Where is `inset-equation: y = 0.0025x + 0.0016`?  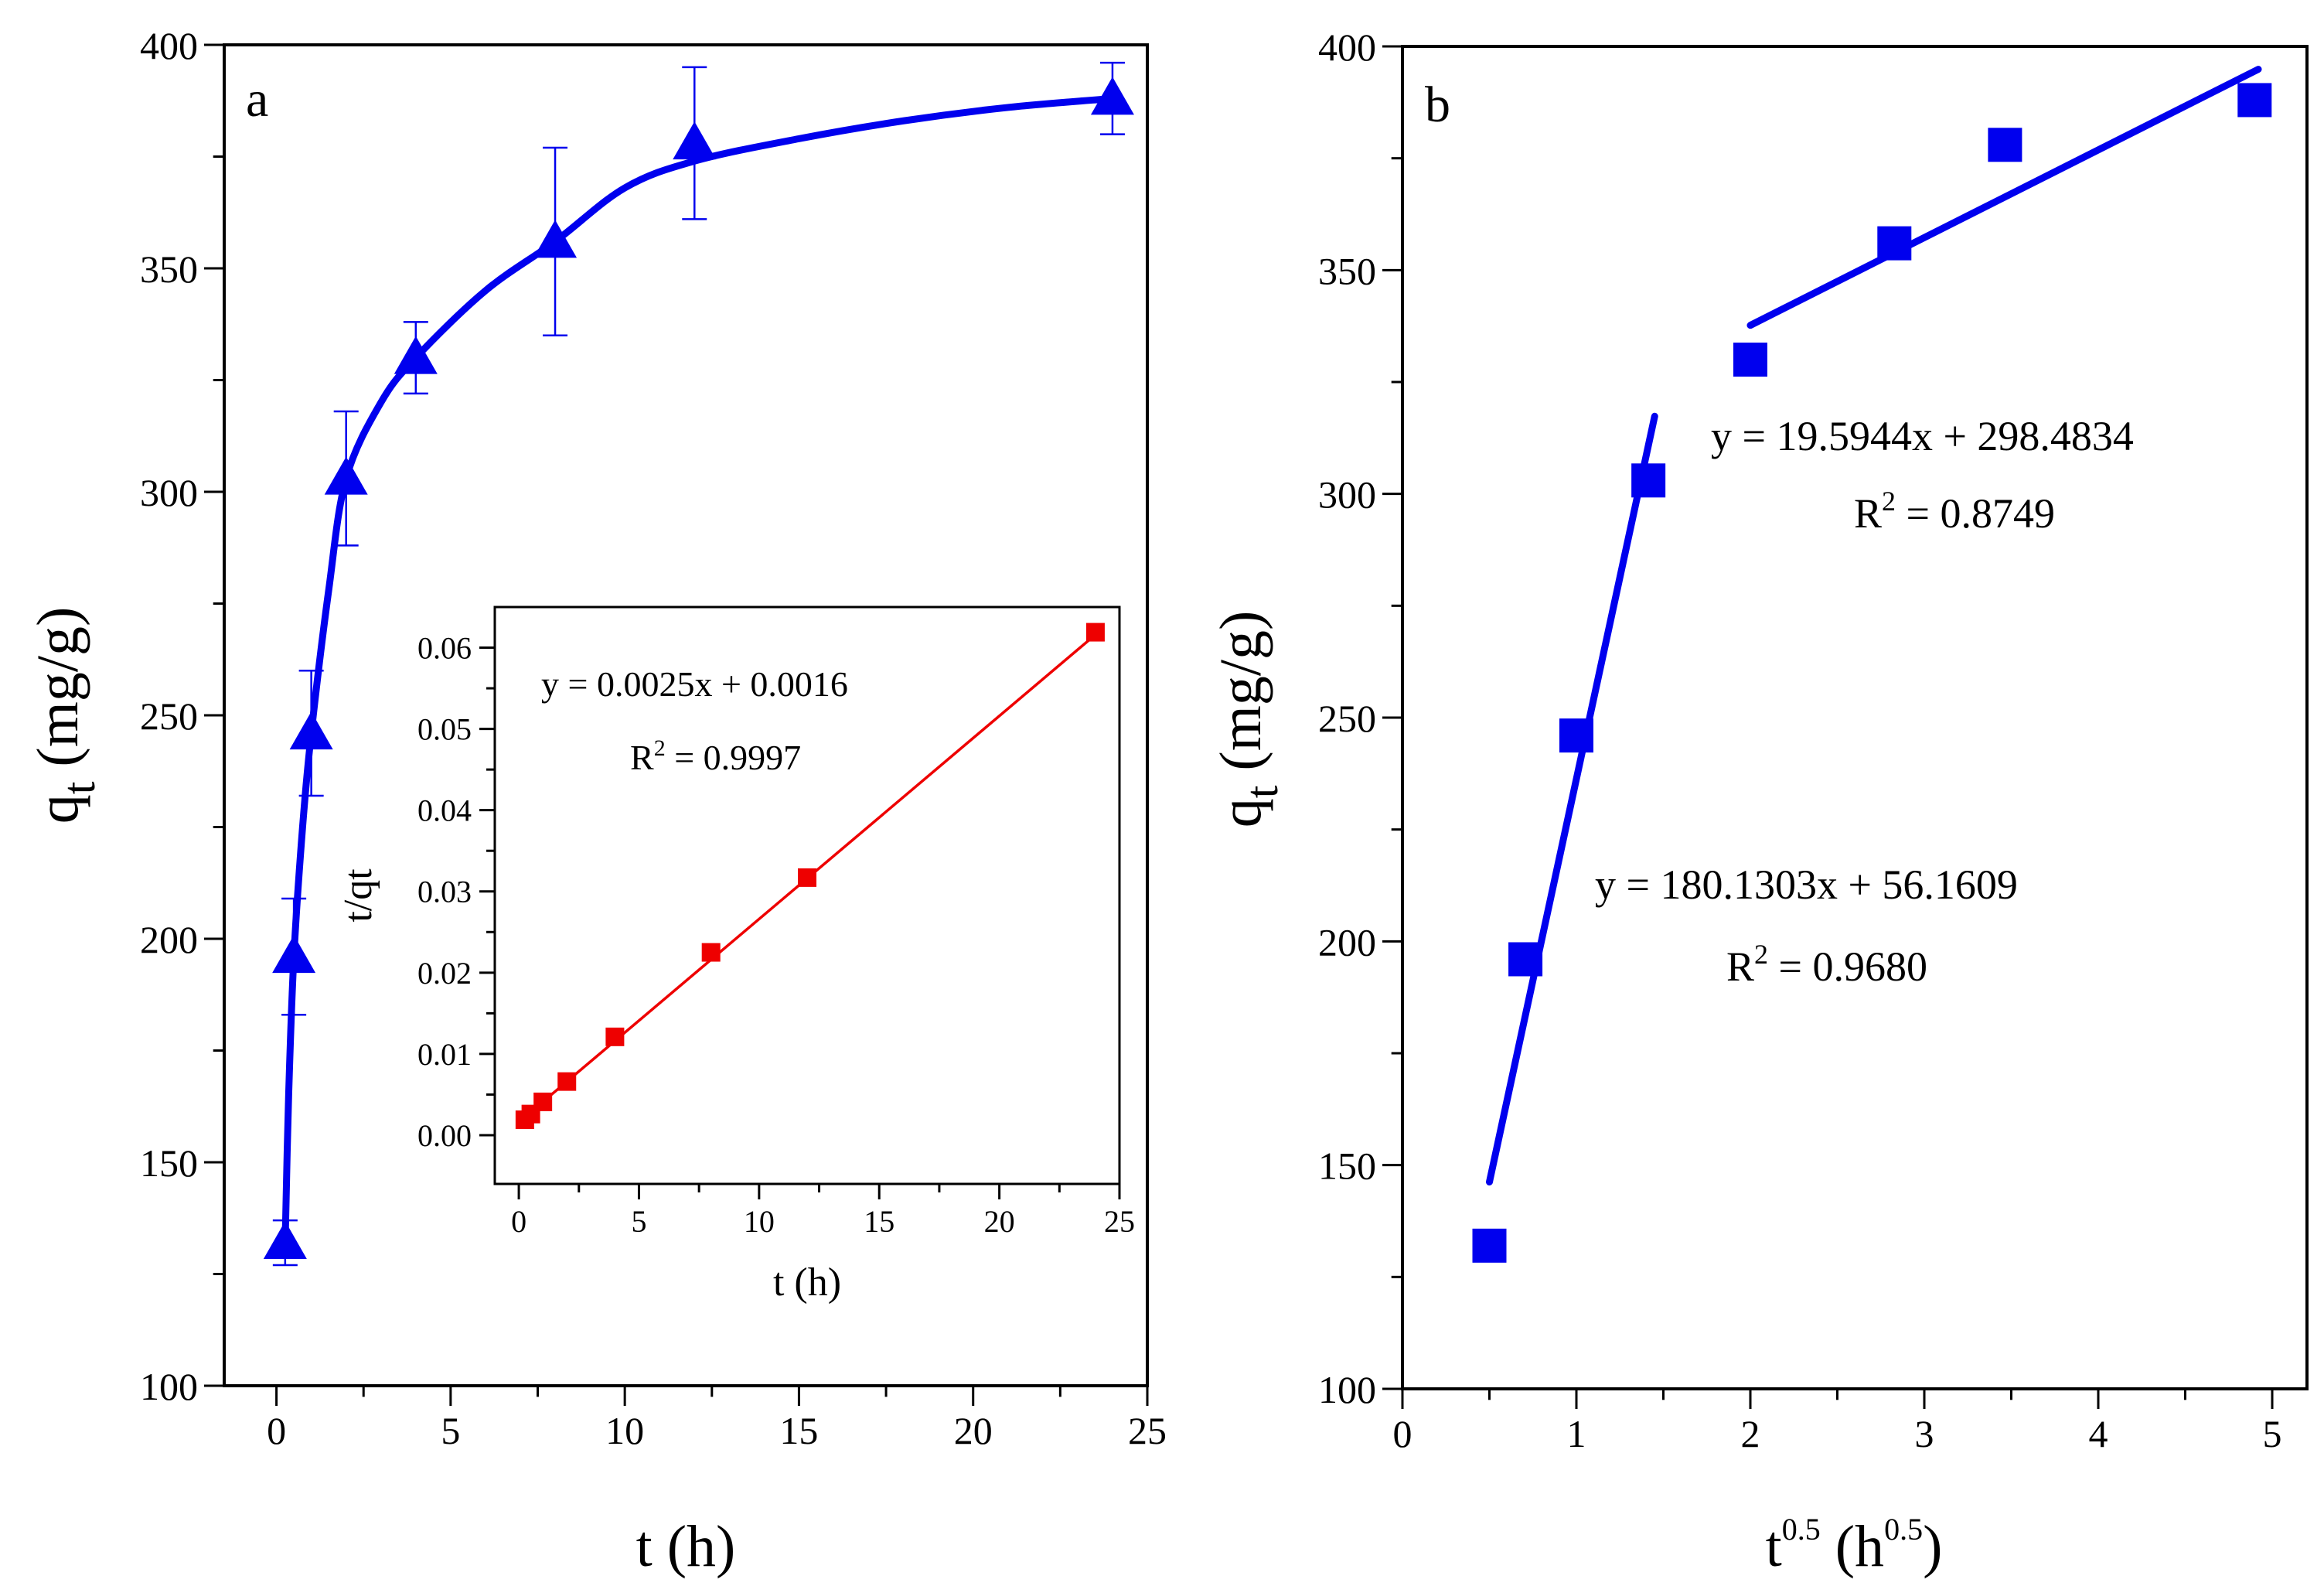 inset-equation: y = 0.0025x + 0.0016 is located at coordinates (694, 684).